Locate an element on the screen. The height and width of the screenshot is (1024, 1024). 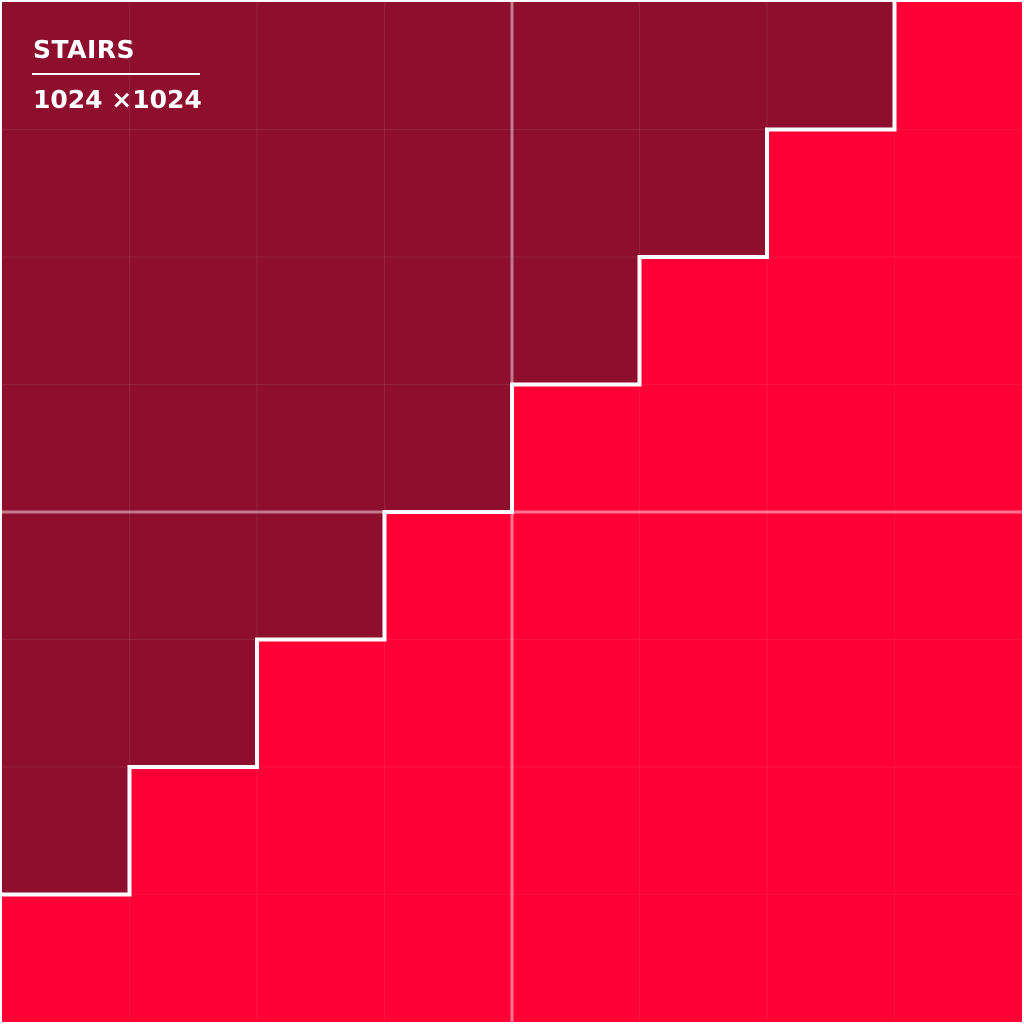
title-divider is located at coordinates (116, 74).